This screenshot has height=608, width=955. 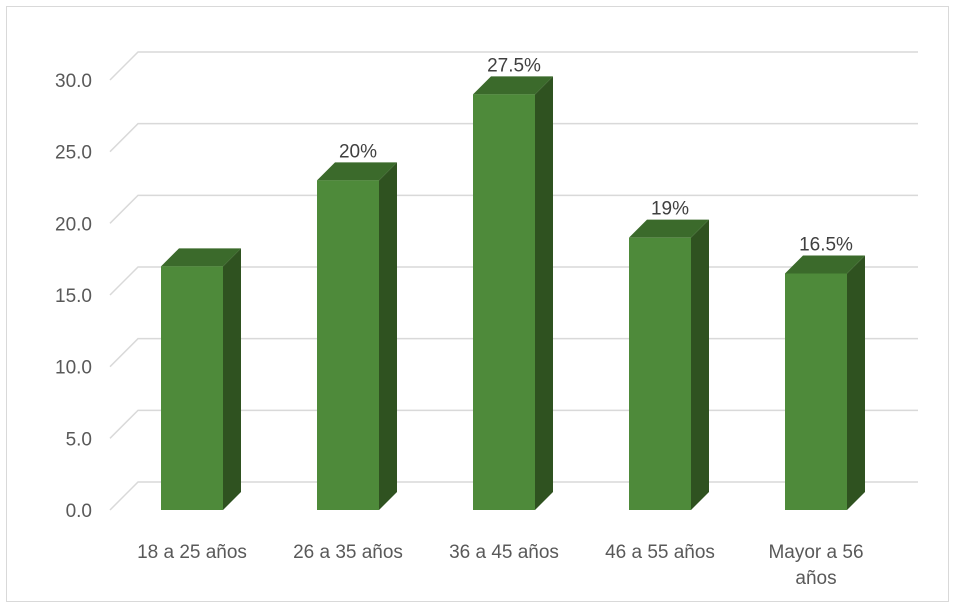 I want to click on x-tick-label: 36 a 45 años, so click(x=504, y=552).